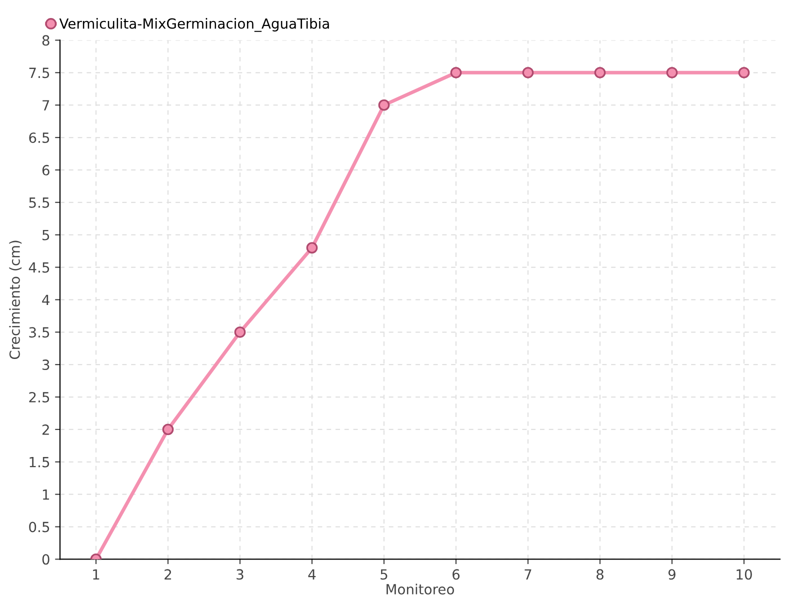 Image resolution: width=800 pixels, height=600 pixels. Describe the element at coordinates (45, 494) in the screenshot. I see `y-tick-label: 1` at that location.